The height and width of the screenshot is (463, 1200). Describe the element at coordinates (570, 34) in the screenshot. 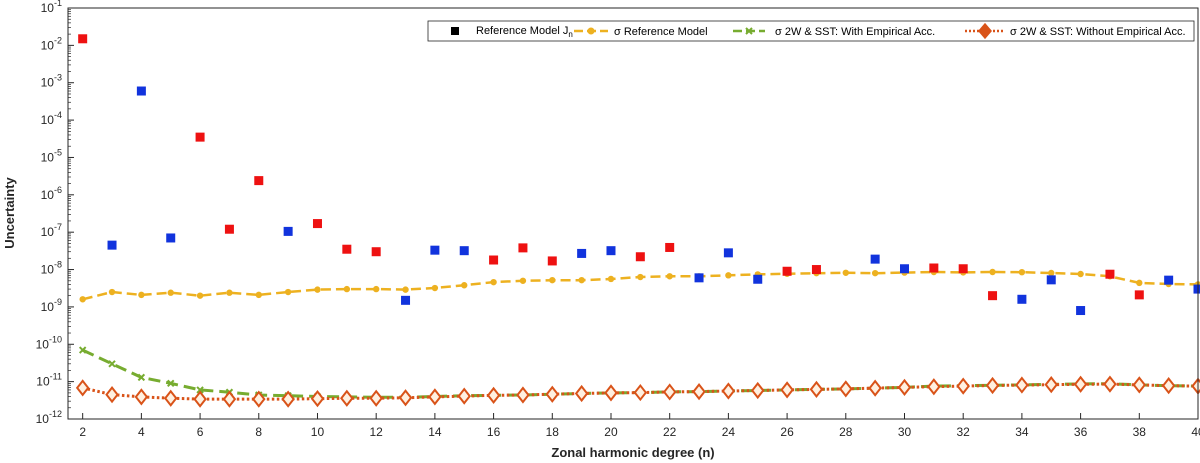

I see `legend-reference-model-subscript: n` at that location.